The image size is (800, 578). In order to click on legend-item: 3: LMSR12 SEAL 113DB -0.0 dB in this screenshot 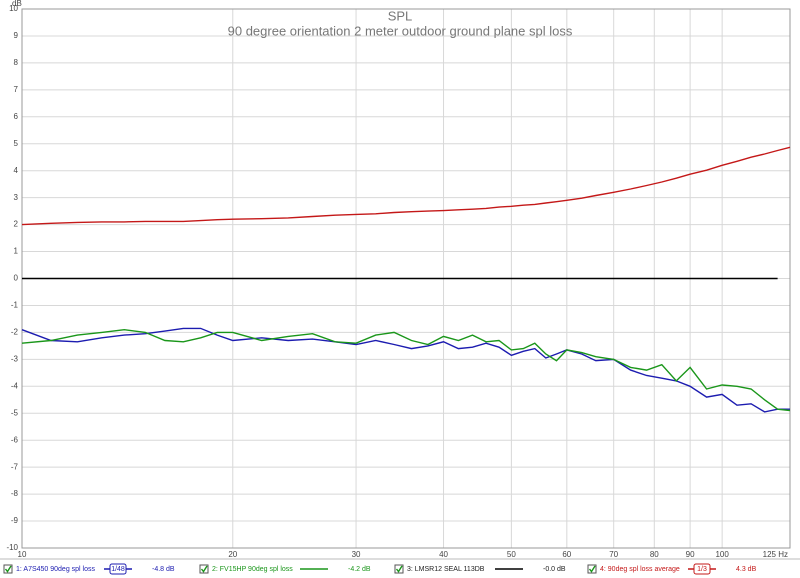, I will do `click(480, 569)`.